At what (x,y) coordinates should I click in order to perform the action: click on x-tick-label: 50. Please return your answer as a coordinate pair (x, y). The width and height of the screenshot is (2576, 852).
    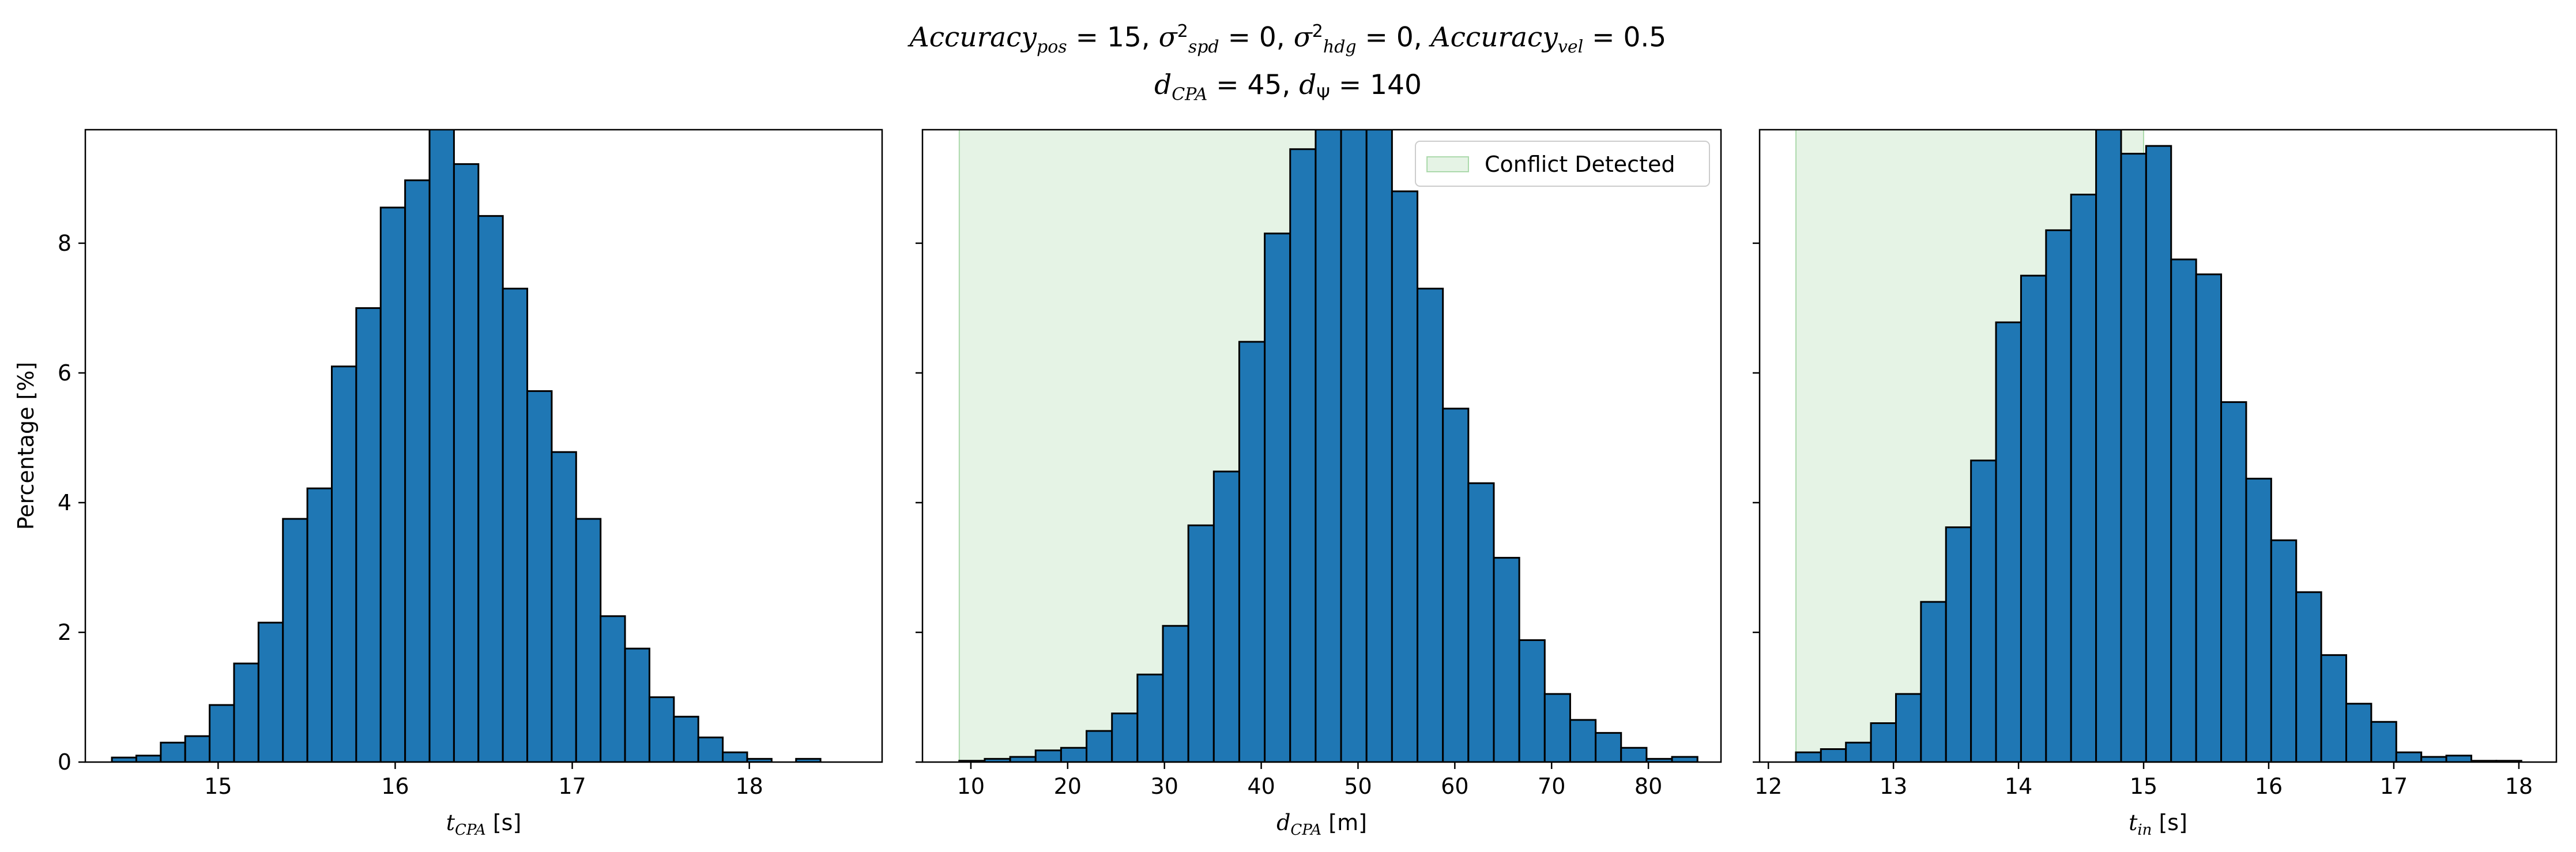
    Looking at the image, I should click on (1358, 786).